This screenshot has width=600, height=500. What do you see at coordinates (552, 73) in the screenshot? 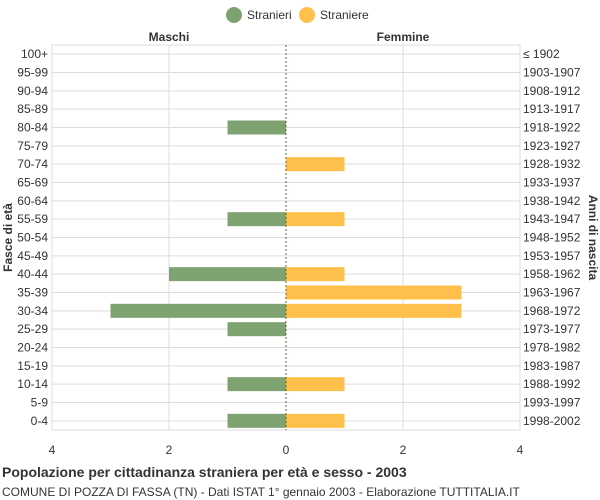
I see `birth-year-label: 1903-1907` at bounding box center [552, 73].